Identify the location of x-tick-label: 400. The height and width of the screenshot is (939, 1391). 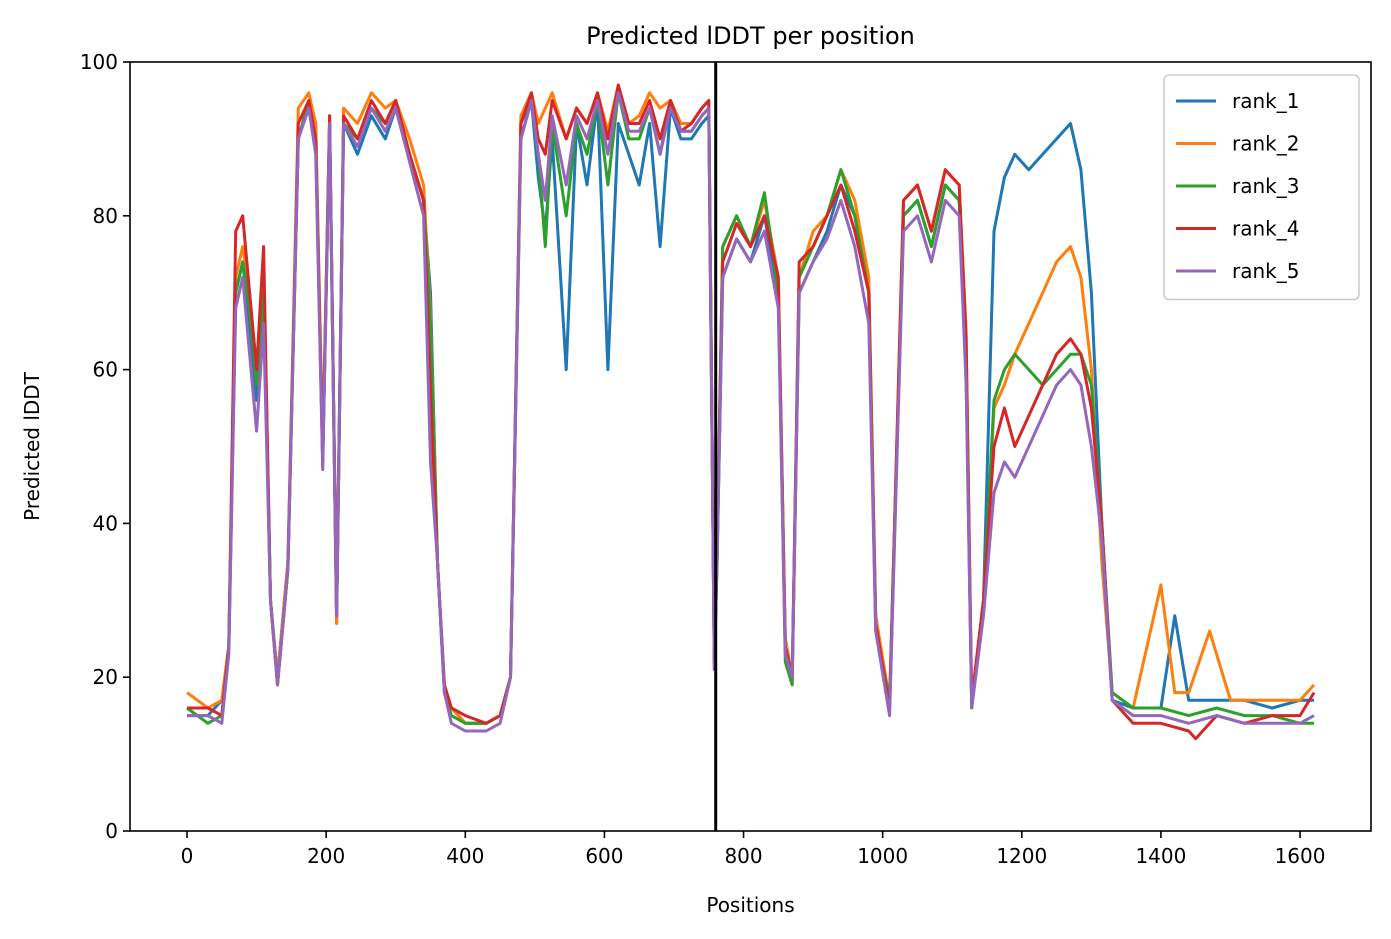
(465, 856).